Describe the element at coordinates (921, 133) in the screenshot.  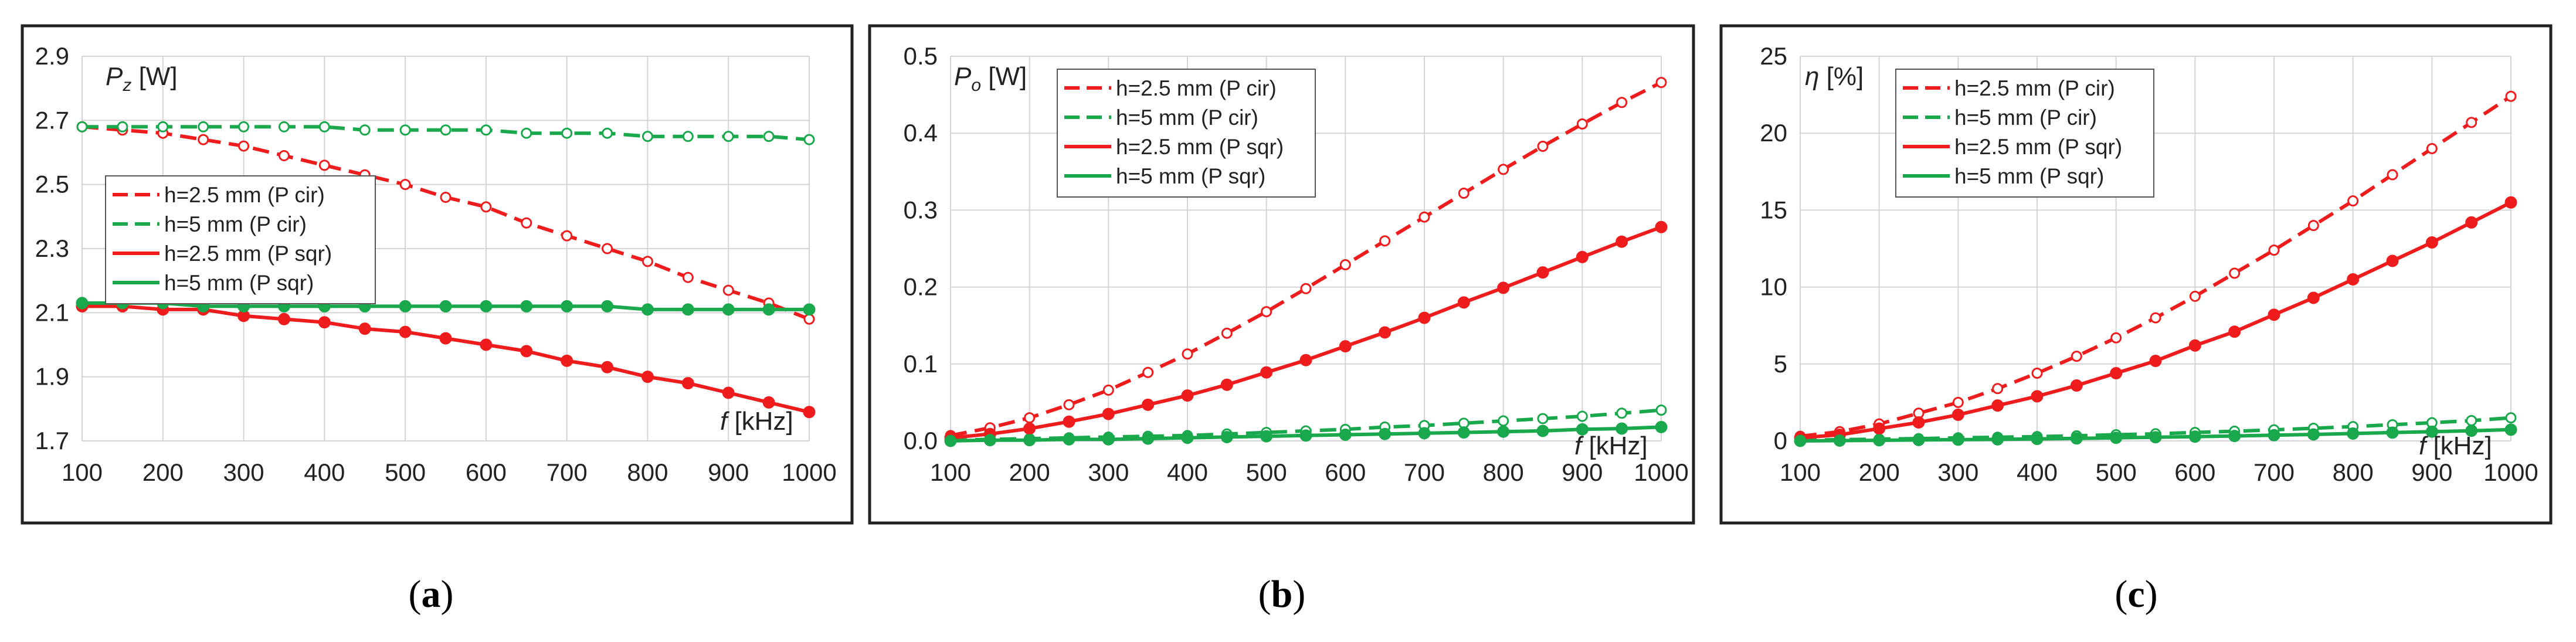
I see `y-tick-label: 0.4` at that location.